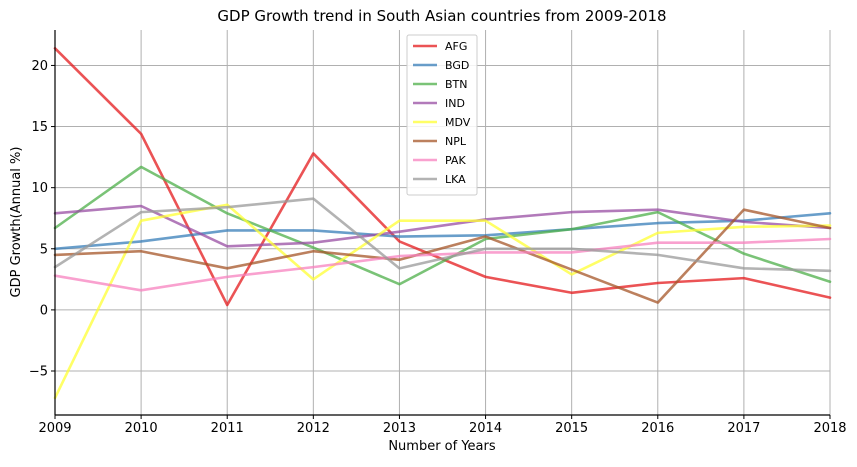 Image resolution: width=857 pixels, height=467 pixels. Describe the element at coordinates (399, 428) in the screenshot. I see `x-tick-label: 2013` at that location.